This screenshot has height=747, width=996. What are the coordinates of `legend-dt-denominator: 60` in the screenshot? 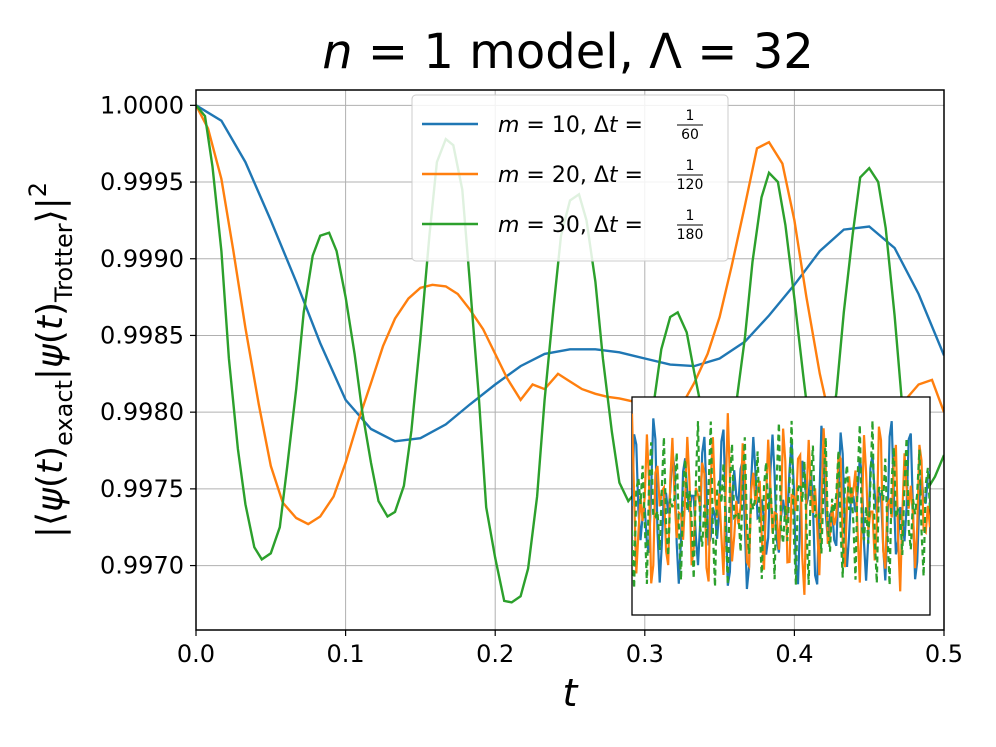 It's located at (690, 135).